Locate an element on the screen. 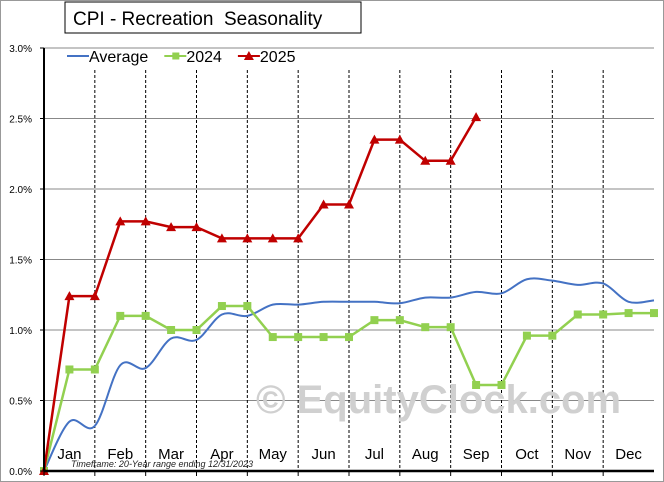  x-tick-label: Sep is located at coordinates (476, 454).